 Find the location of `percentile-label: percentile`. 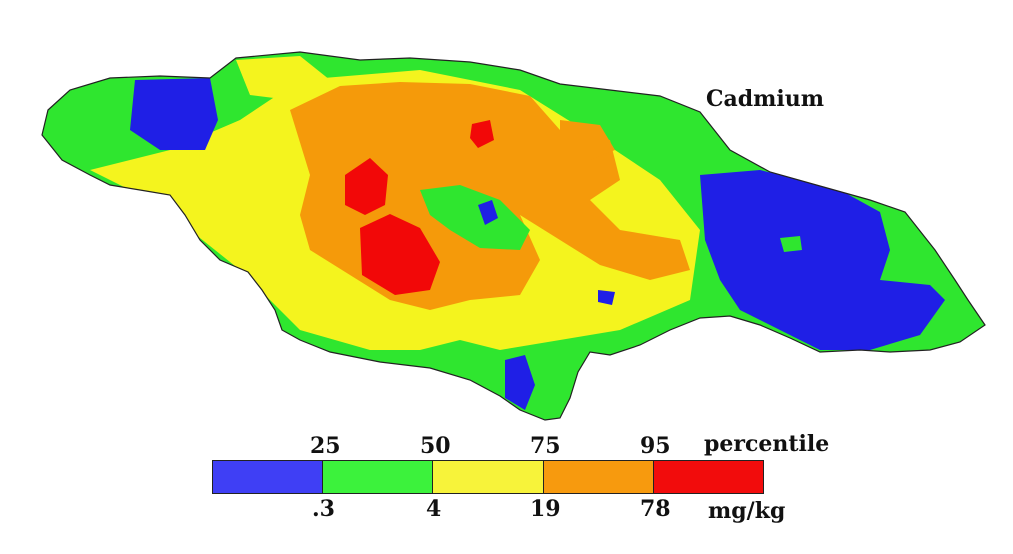

percentile-label: percentile is located at coordinates (767, 444).